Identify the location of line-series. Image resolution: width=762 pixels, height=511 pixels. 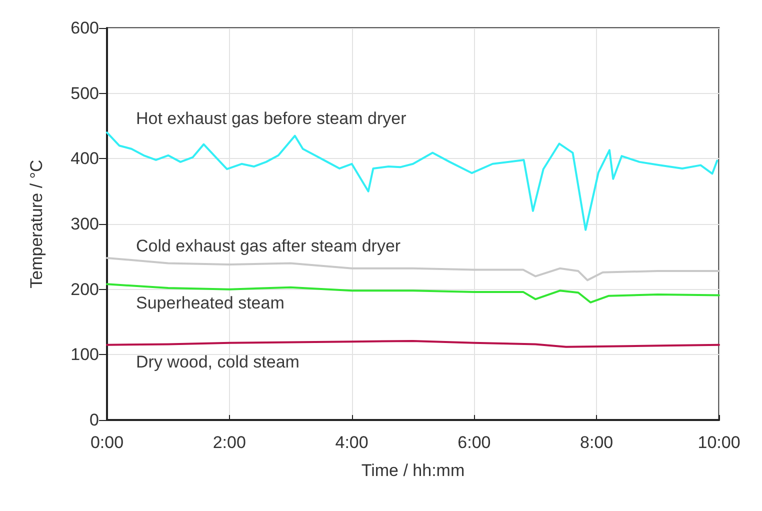
(413, 269).